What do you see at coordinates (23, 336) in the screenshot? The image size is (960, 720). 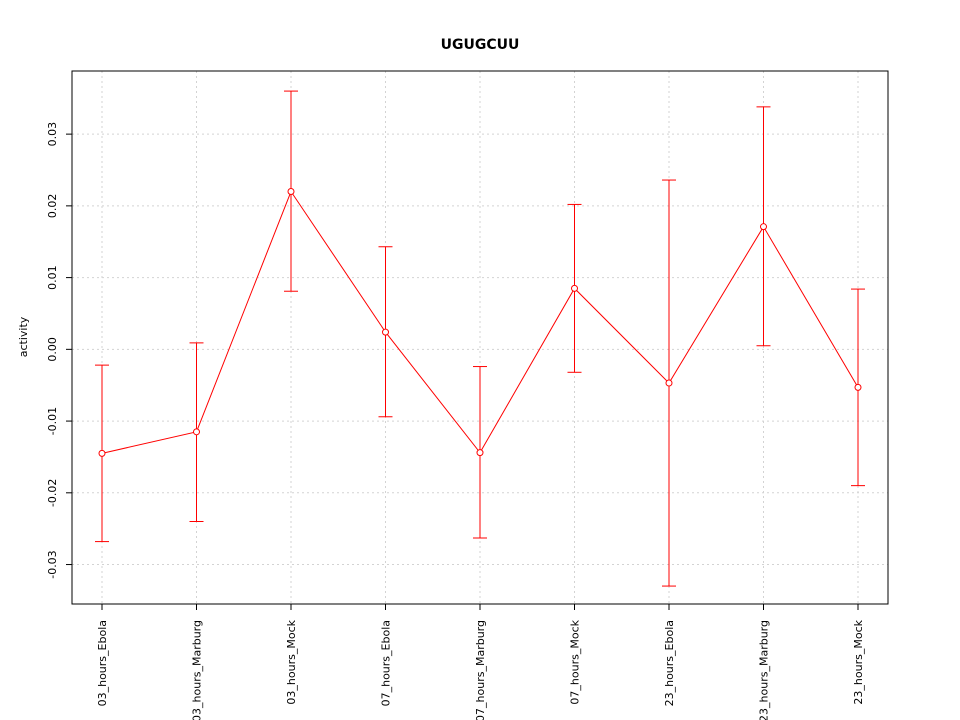 I see `y-axis-label: activity` at bounding box center [23, 336].